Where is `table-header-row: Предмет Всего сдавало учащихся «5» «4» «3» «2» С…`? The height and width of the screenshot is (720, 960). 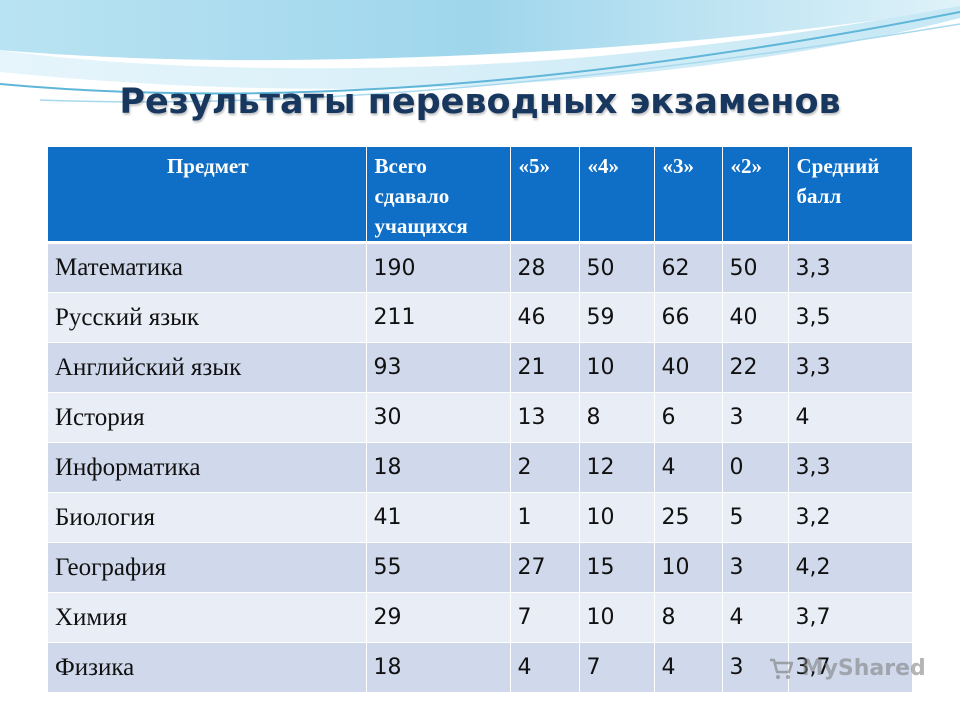 table-header-row: Предмет Всего сдавало учащихся «5» «4» «3» «2» С… is located at coordinates (480, 195).